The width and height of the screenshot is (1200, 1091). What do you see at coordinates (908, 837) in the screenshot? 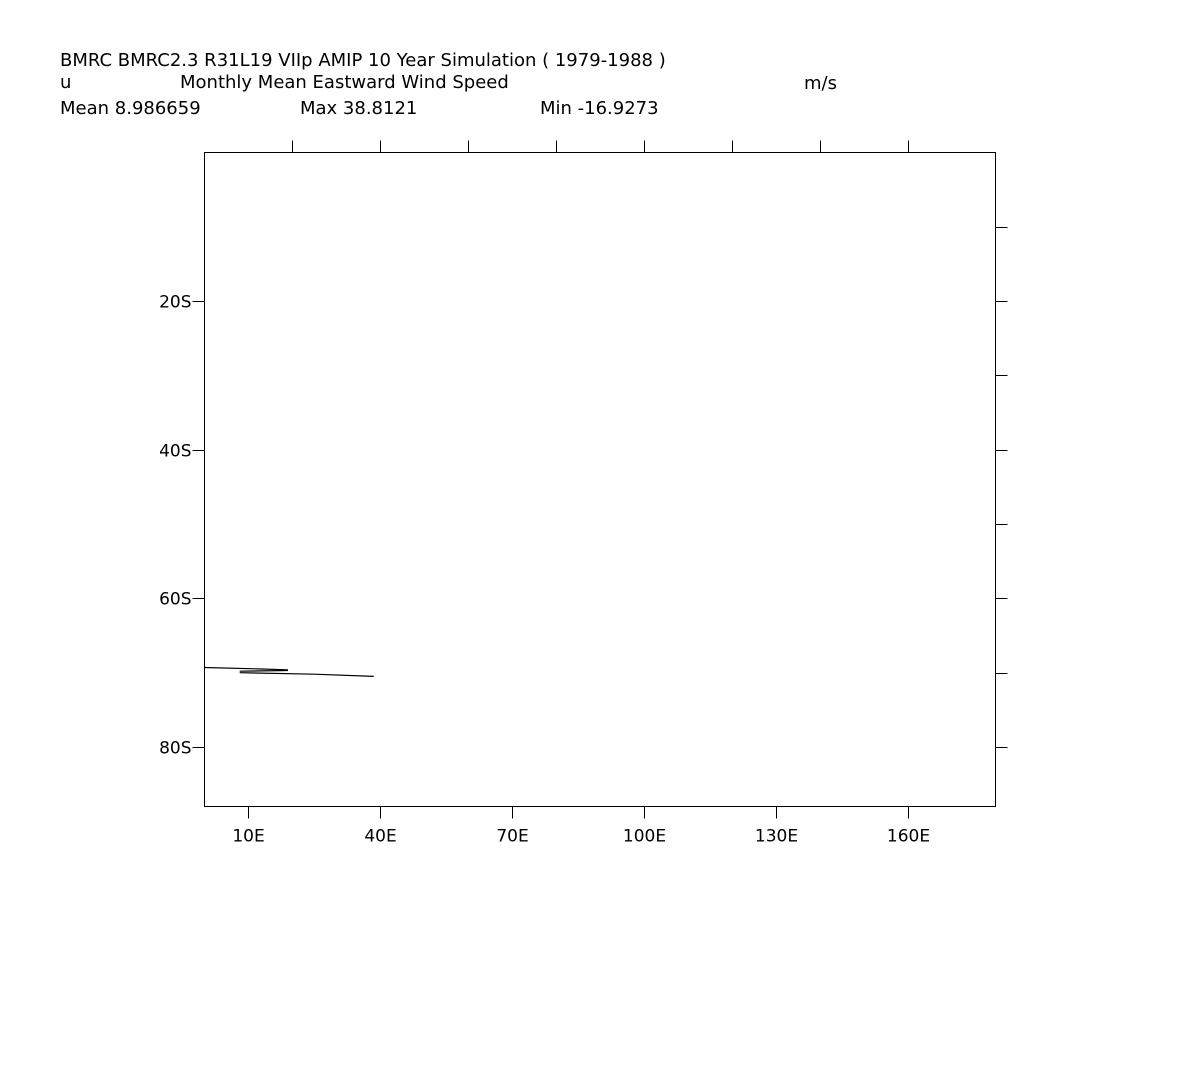
I see `x-tick-label: 160E` at bounding box center [908, 837].